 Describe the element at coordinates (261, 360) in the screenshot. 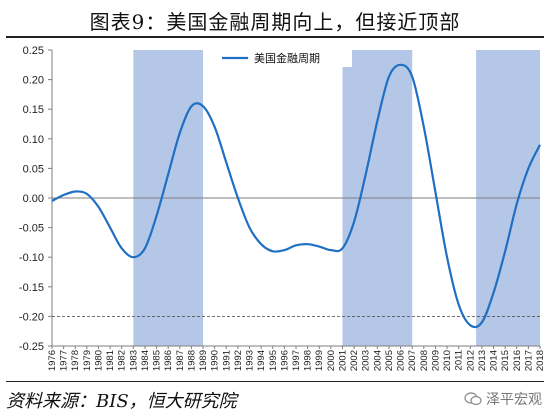

I see `x-tick-label: 1994` at that location.